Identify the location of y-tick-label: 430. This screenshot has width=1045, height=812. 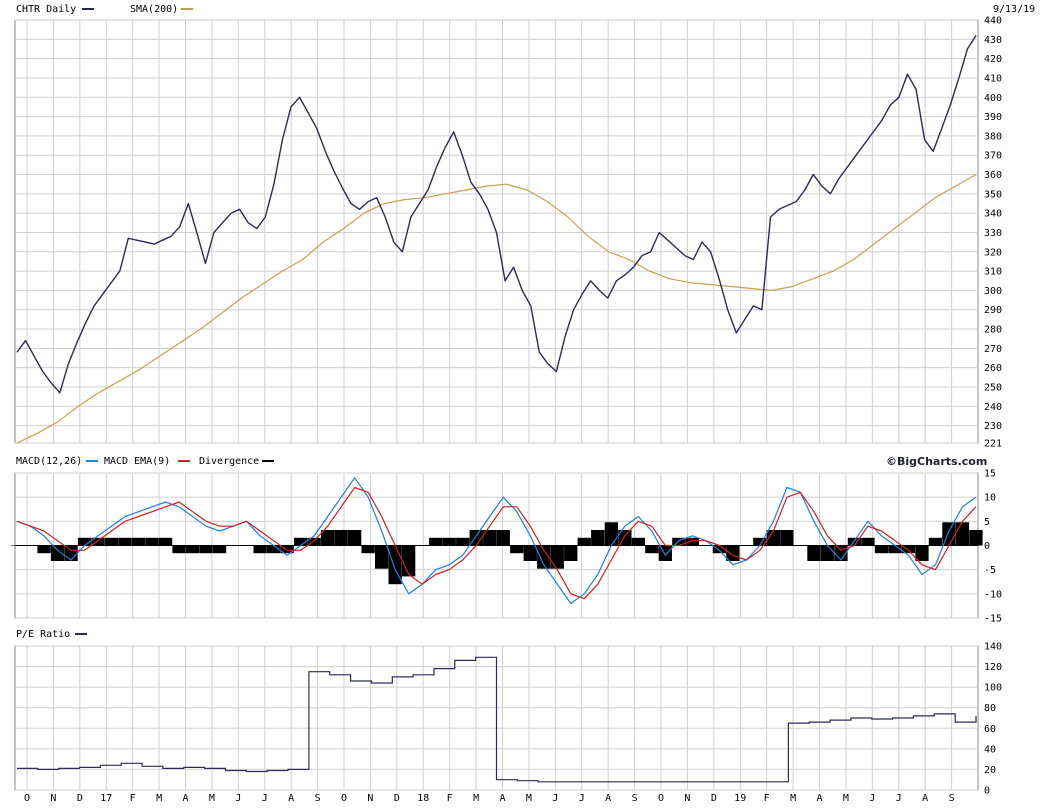
(993, 40).